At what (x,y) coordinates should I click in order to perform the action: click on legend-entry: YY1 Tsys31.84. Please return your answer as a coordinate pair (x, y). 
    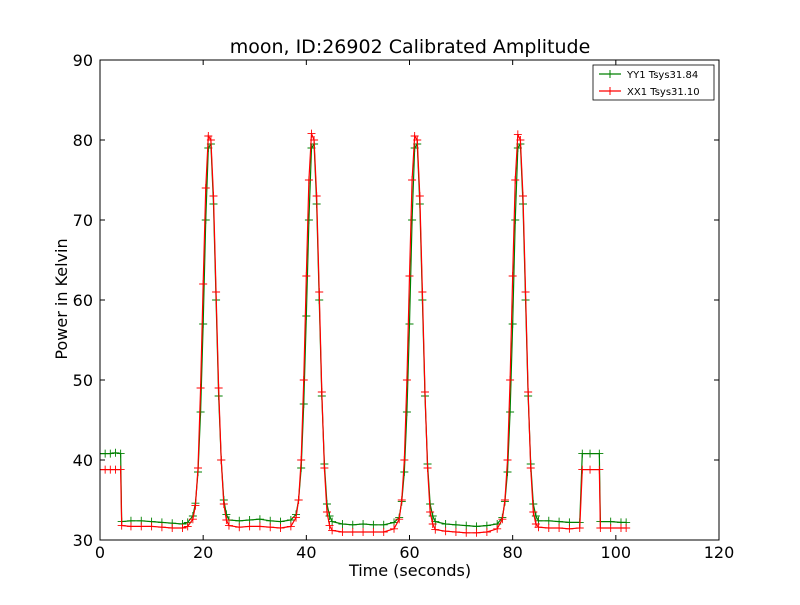
    Looking at the image, I should click on (648, 75).